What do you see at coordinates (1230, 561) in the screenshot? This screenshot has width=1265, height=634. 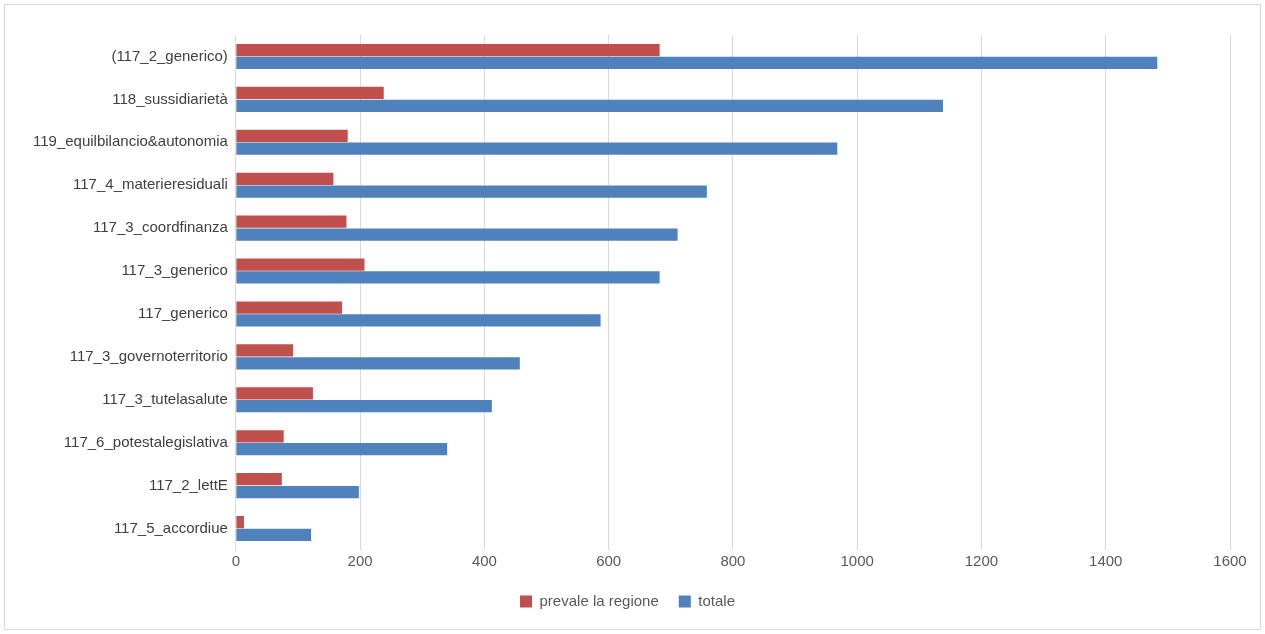 I see `x-tick-label: 1600` at bounding box center [1230, 561].